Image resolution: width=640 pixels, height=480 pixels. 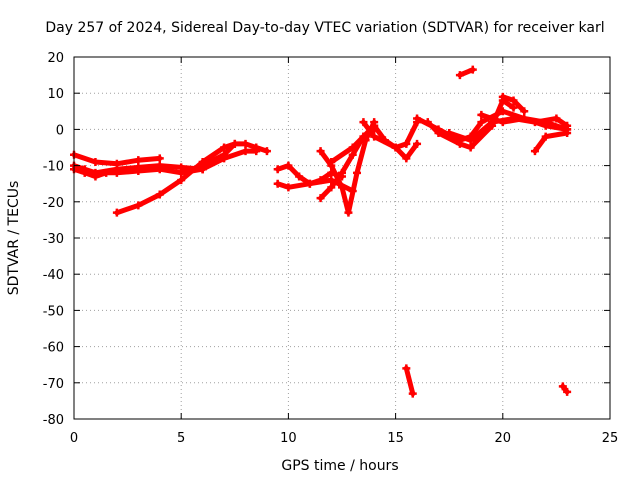 I want to click on x-tick-label: 10, so click(x=288, y=438).